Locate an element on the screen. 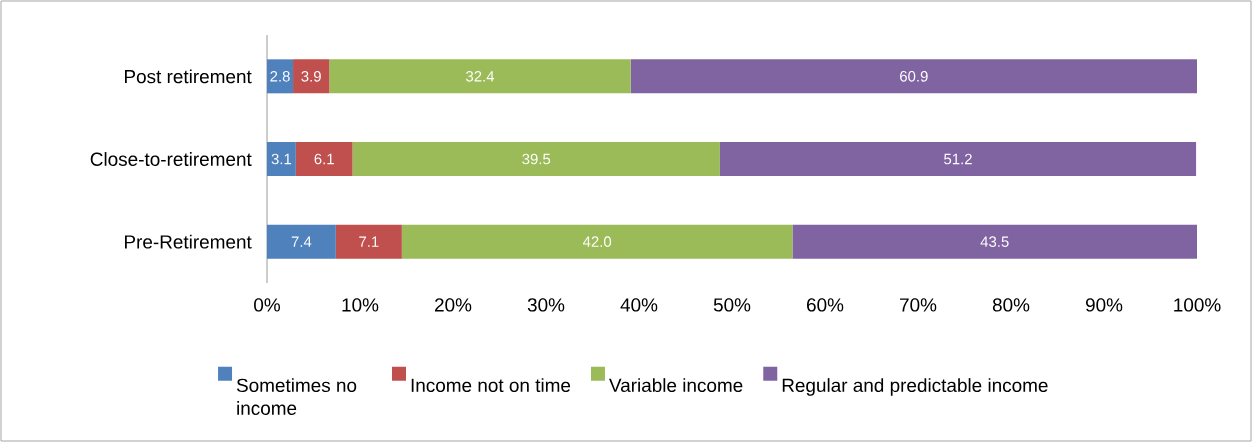 The width and height of the screenshot is (1252, 442). legend-label: Regular and predictable income is located at coordinates (915, 387).